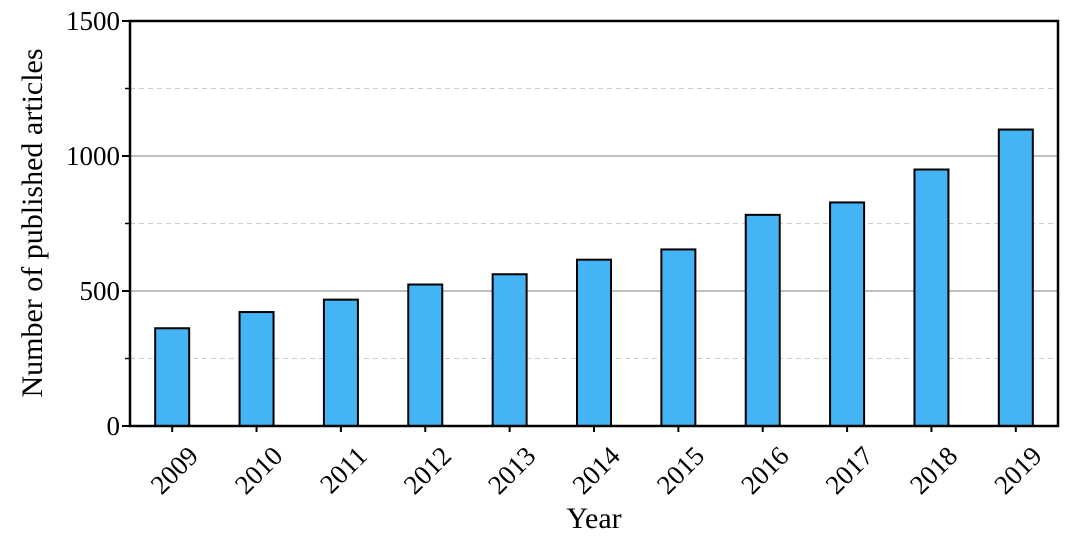 The image size is (1080, 539). I want to click on x-tick-label: 2019, so click(1017, 470).